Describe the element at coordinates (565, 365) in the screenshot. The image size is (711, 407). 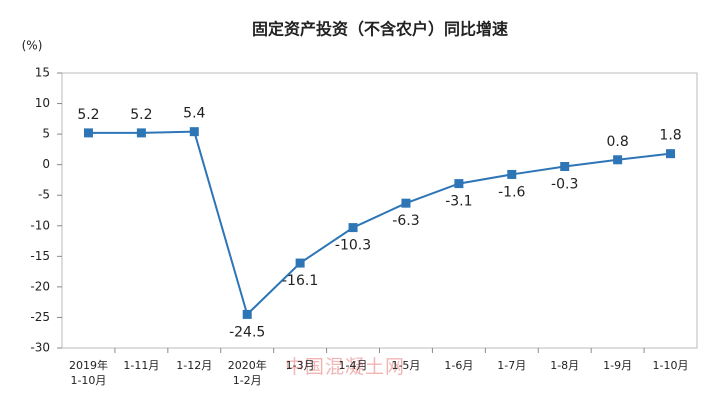
I see `x-tick-label: 1-8月` at that location.